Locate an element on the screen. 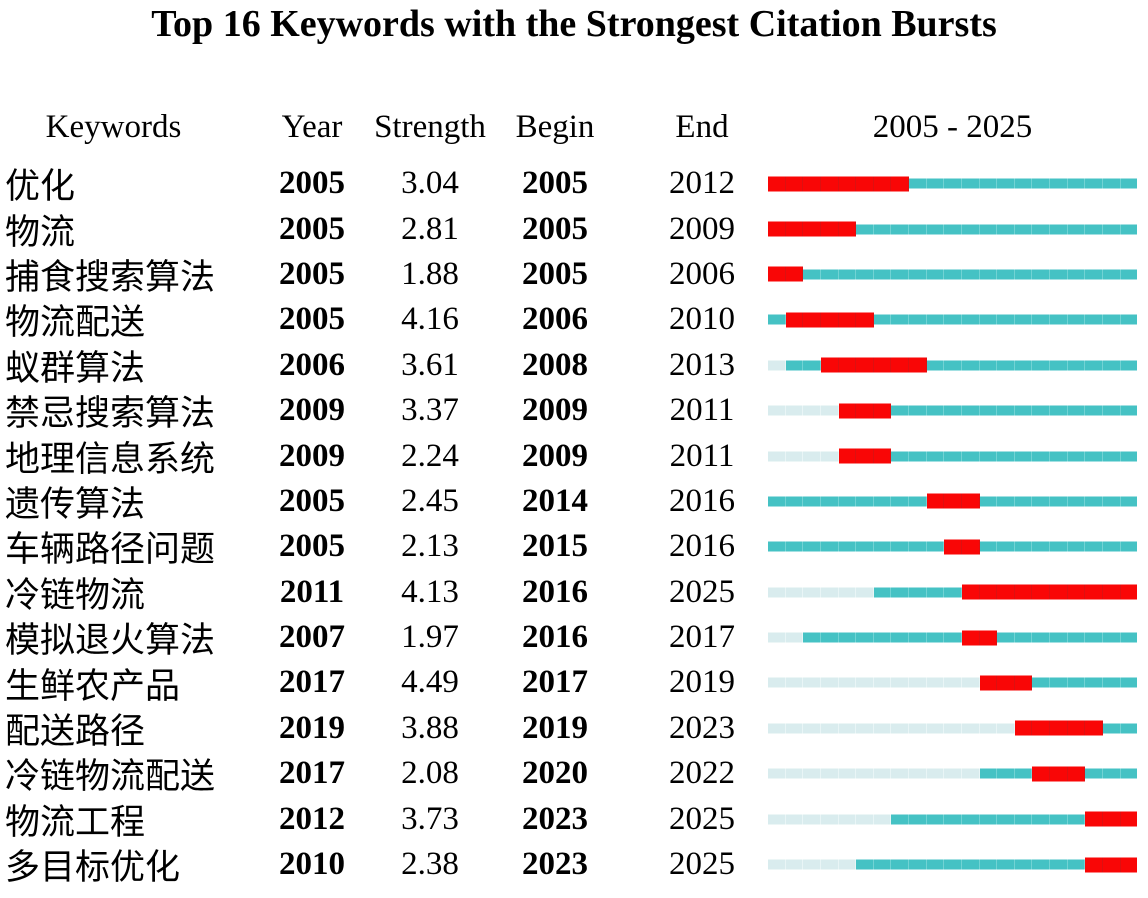 The image size is (1148, 898). year-value: 2019 is located at coordinates (312, 727).